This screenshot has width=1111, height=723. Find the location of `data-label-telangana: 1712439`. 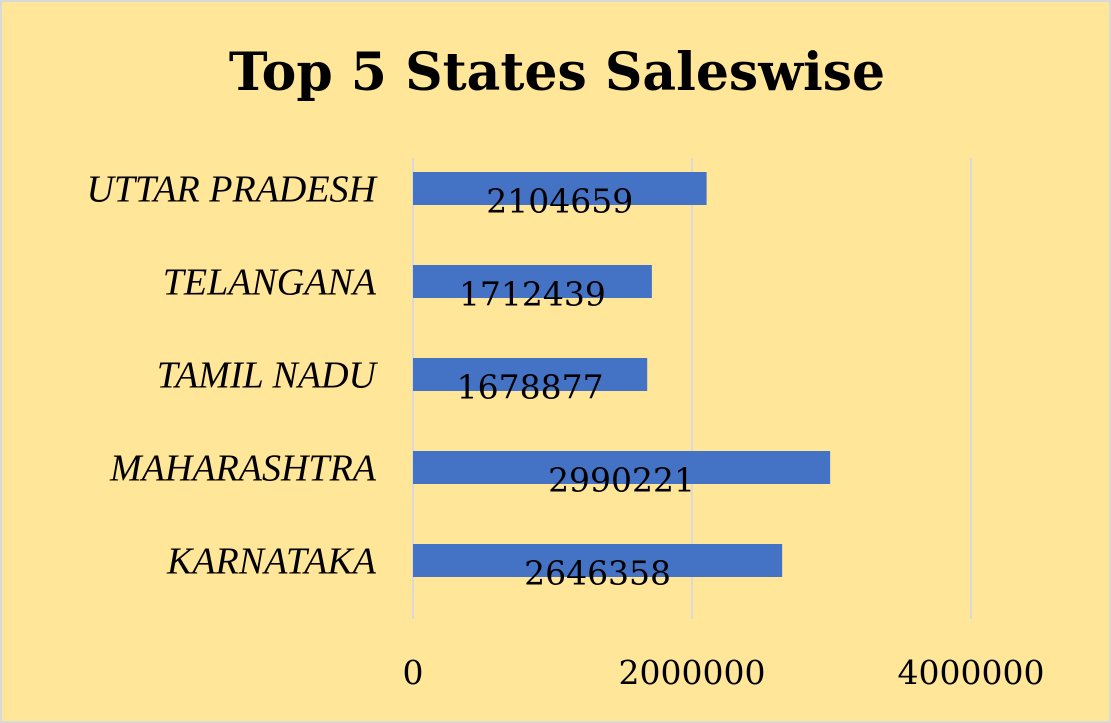

data-label-telangana: 1712439 is located at coordinates (532, 294).